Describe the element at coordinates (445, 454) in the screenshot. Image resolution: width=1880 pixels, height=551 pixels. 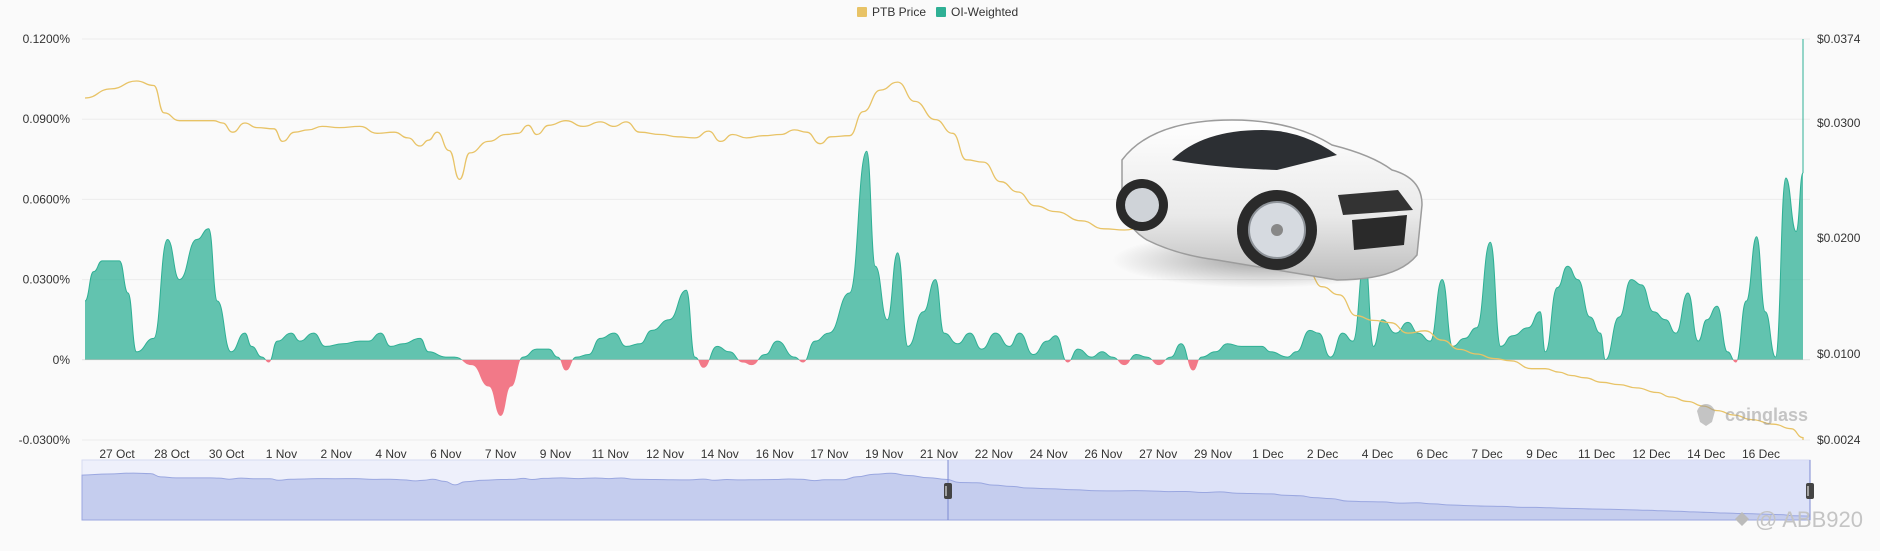
I see `x-tick-label: 6 Nov` at that location.